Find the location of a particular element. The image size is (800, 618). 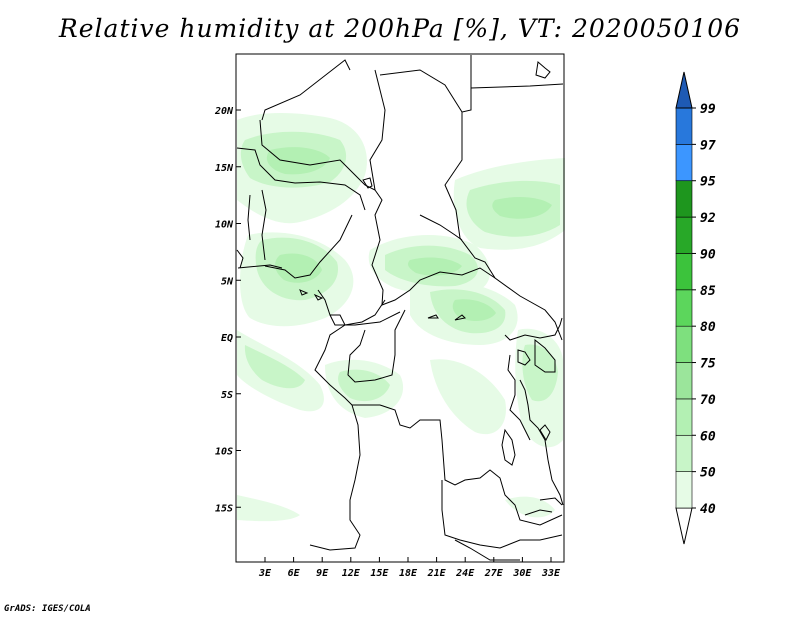

lat-tick-label: 5S is located at coordinates (227, 395).